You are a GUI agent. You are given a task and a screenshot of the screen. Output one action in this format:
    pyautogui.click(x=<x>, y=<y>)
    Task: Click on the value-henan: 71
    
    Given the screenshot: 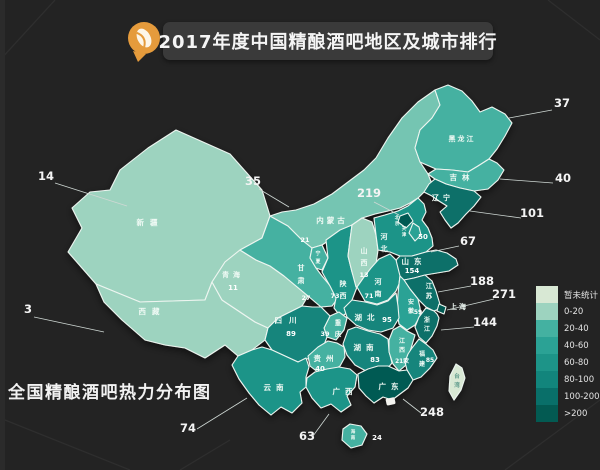 What is the action you would take?
    pyautogui.click(x=369, y=296)
    